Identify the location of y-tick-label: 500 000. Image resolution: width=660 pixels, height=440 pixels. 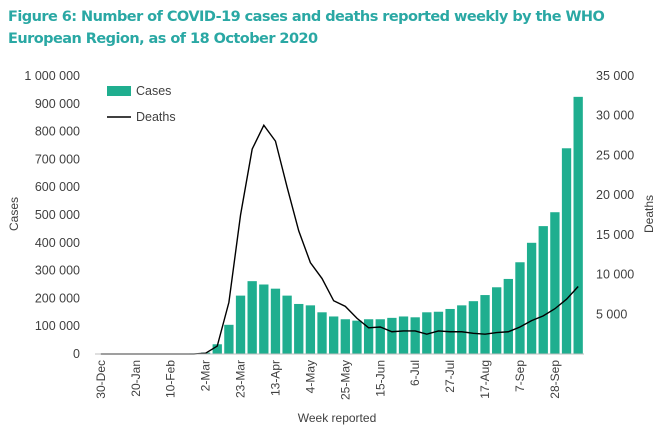
(57, 215).